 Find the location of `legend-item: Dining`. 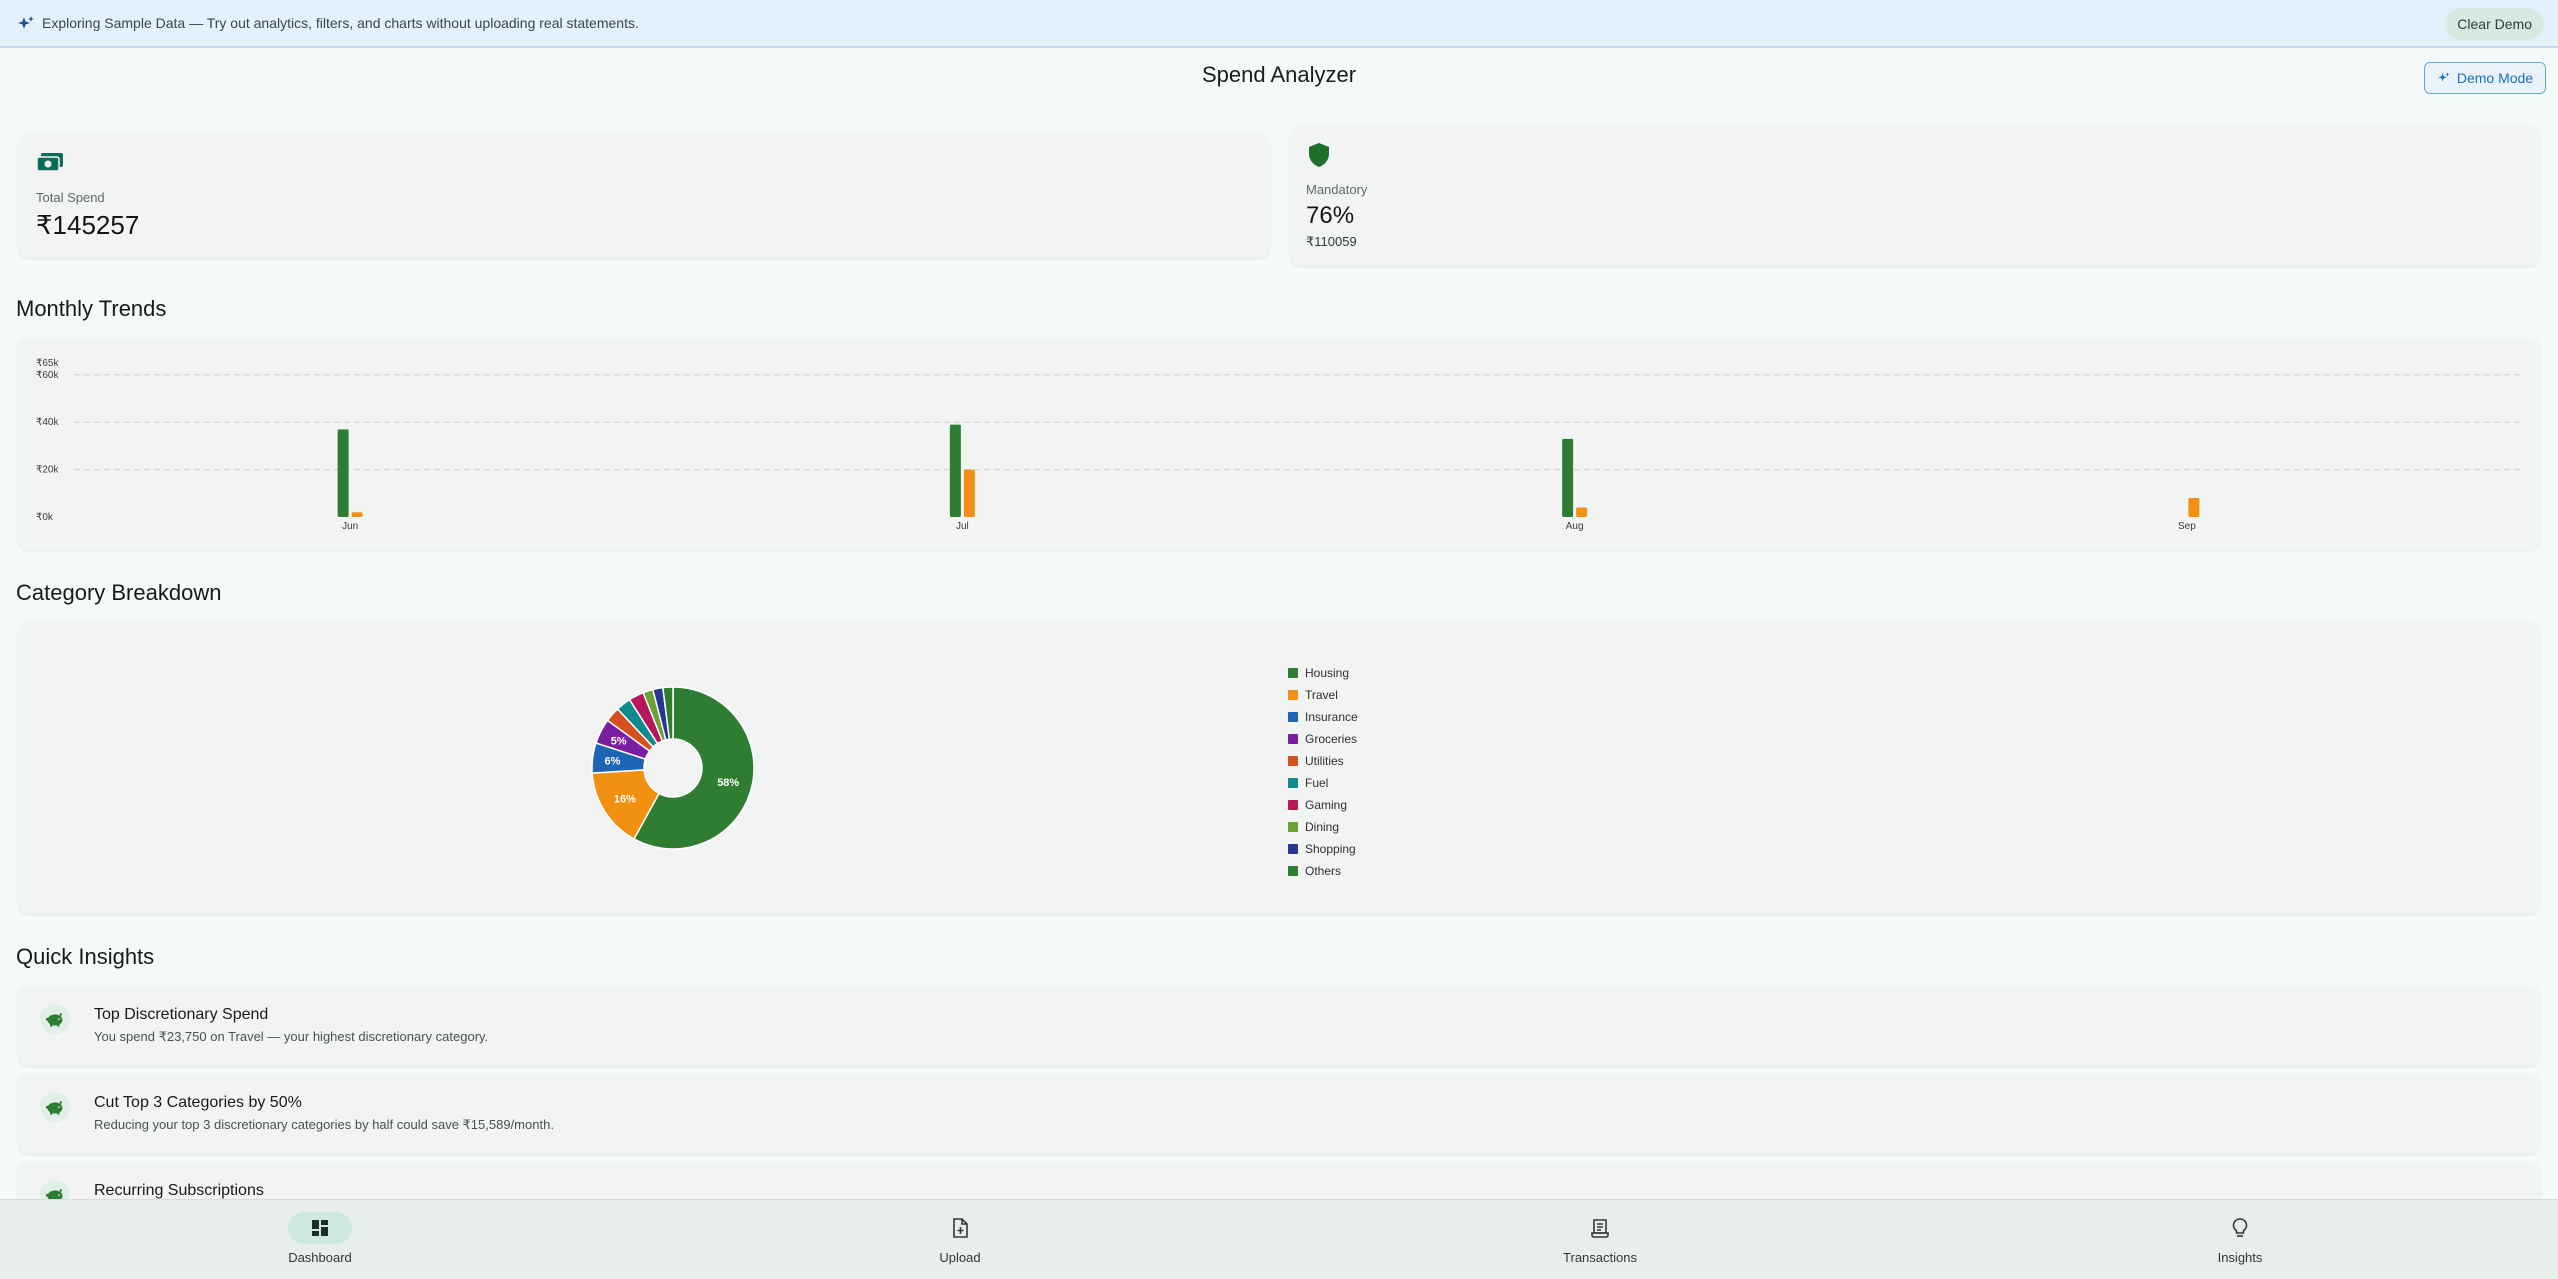

legend-item: Dining is located at coordinates (1323, 827).